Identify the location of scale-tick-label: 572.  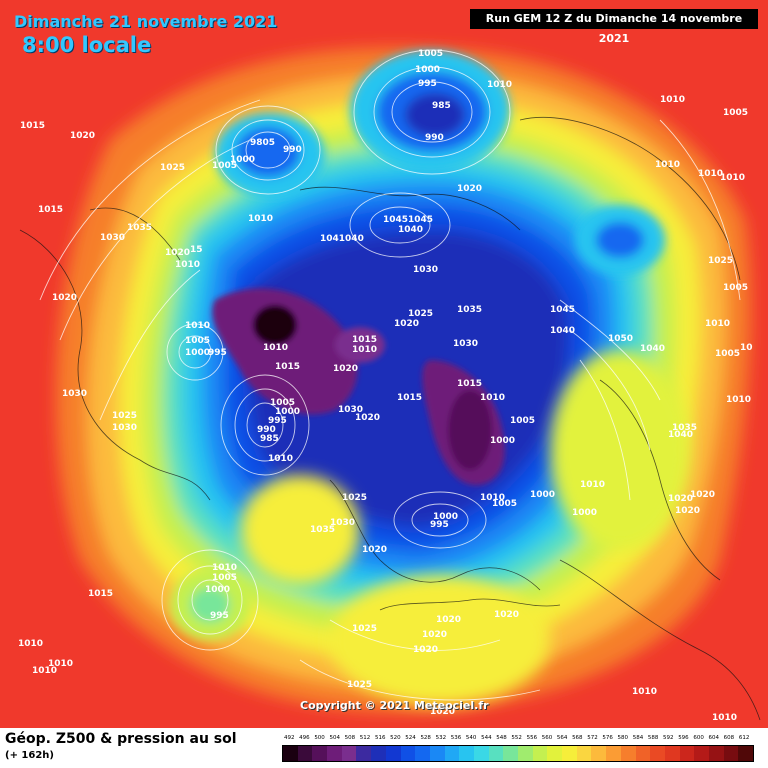
(592, 738).